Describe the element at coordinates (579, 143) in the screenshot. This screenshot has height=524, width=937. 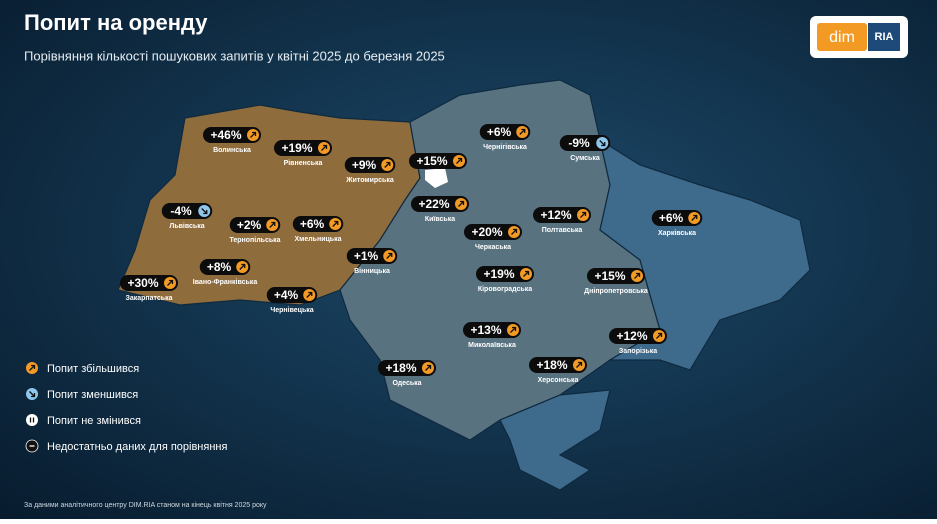
I see `region-change: -9%` at that location.